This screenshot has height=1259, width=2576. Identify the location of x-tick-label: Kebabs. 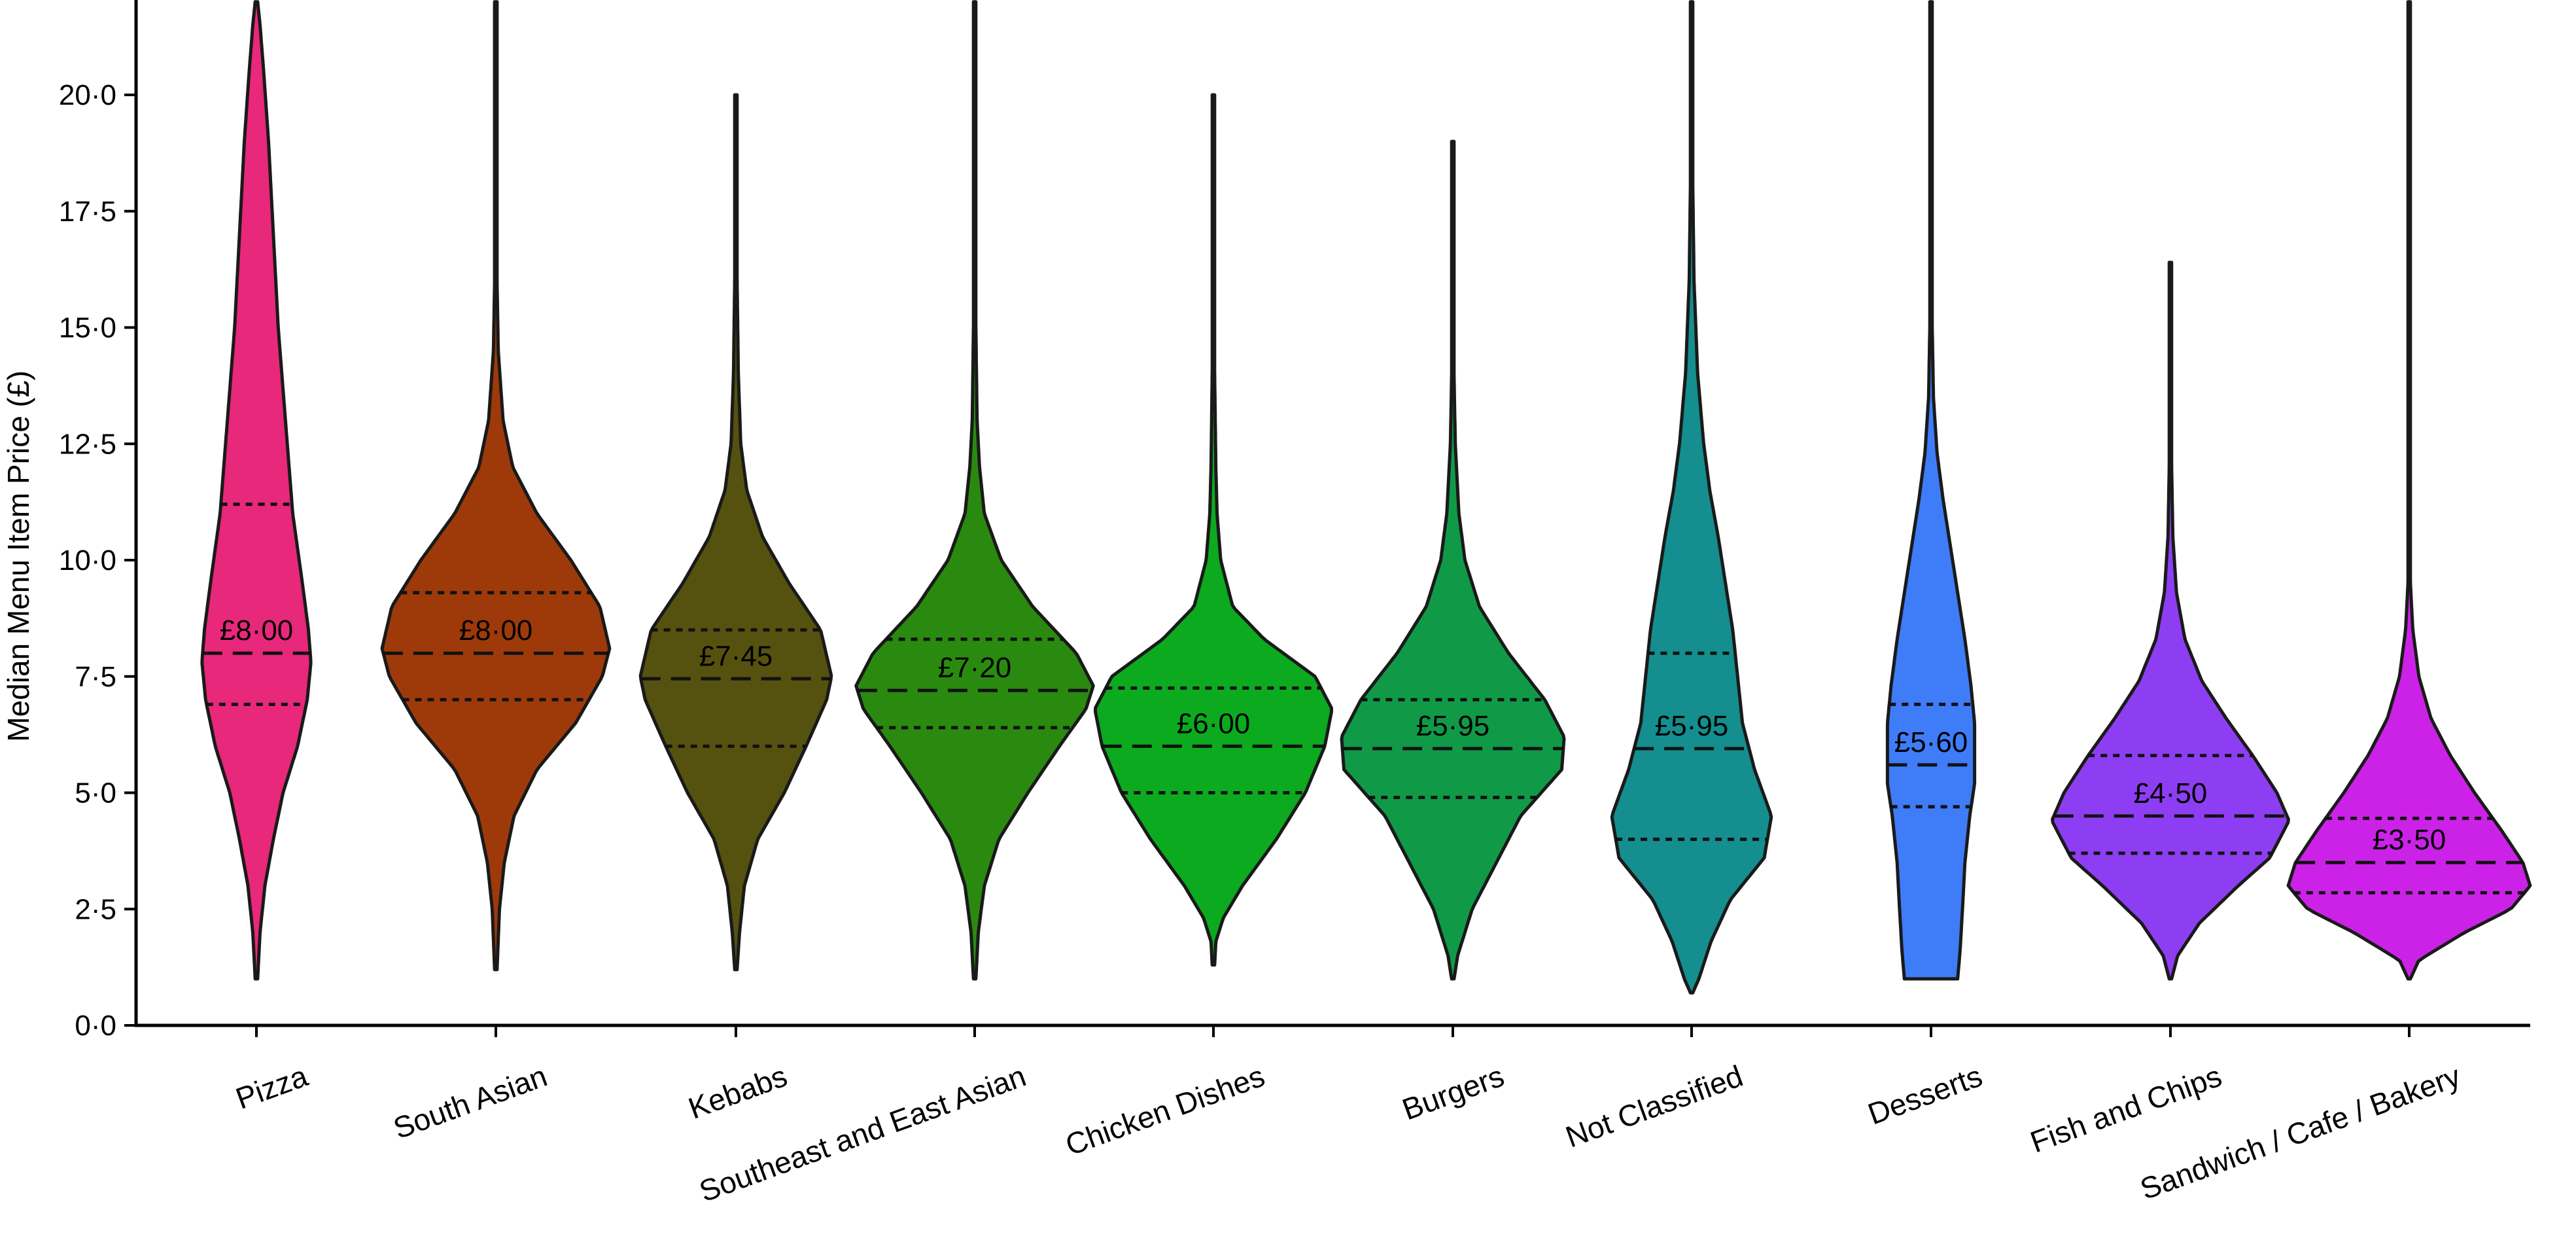
(738, 1092).